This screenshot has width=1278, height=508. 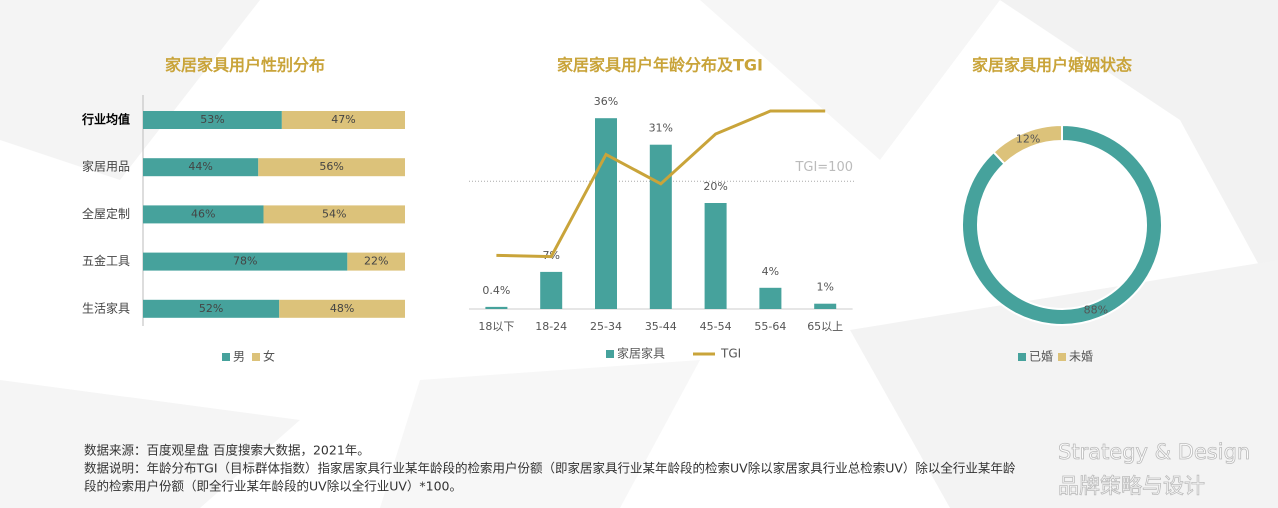 I want to click on category-label: 生活家具, so click(x=106, y=307).